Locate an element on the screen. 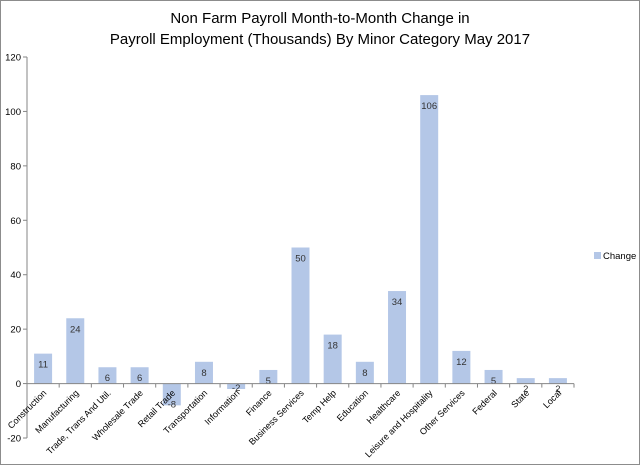 The height and width of the screenshot is (465, 640). data-label: 106 is located at coordinates (429, 106).